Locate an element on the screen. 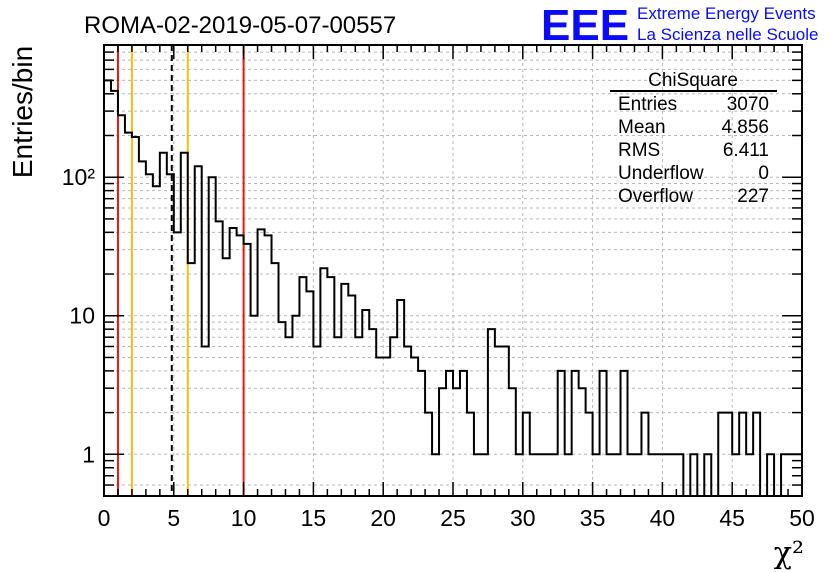  stats-value: 227 is located at coordinates (753, 196).